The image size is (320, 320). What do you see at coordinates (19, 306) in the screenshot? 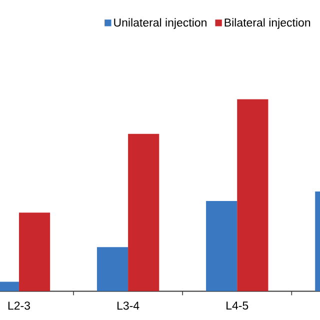
I see `x-tick-label: L2-3` at bounding box center [19, 306].